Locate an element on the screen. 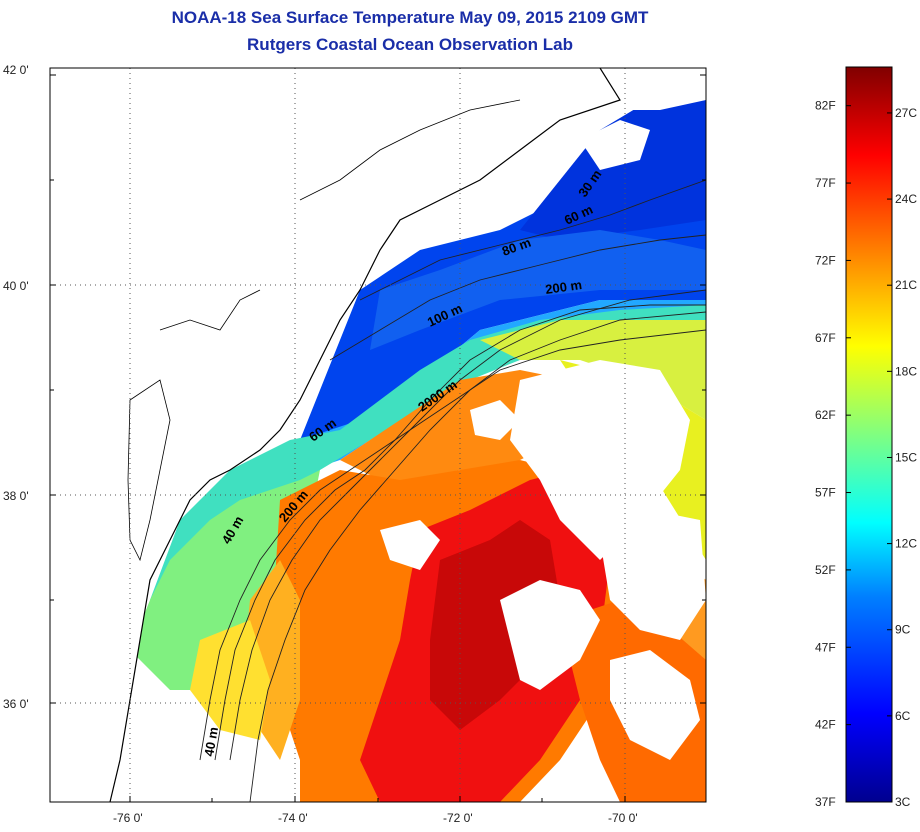 The height and width of the screenshot is (832, 920). colorbar-c-label: 3C is located at coordinates (903, 802).